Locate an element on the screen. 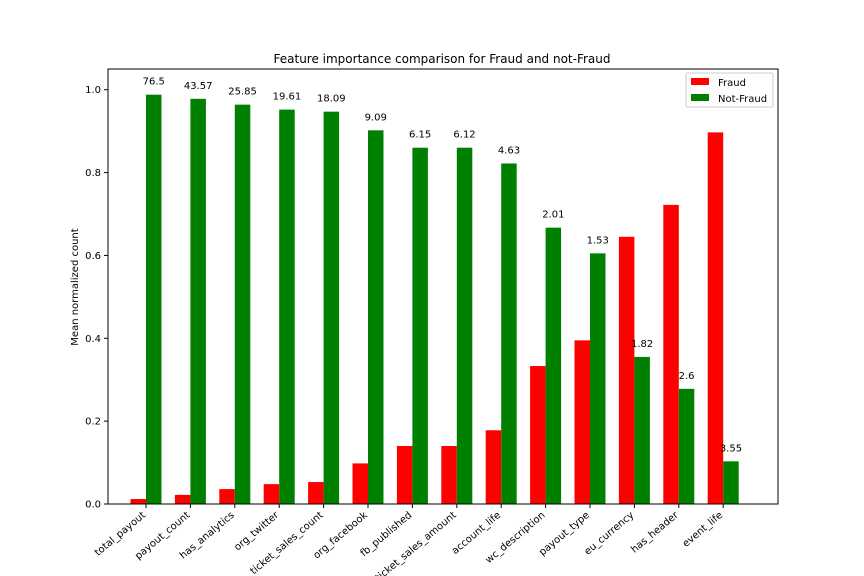 This screenshot has width=864, height=576. y-tick-label: 0.6 is located at coordinates (93, 256).